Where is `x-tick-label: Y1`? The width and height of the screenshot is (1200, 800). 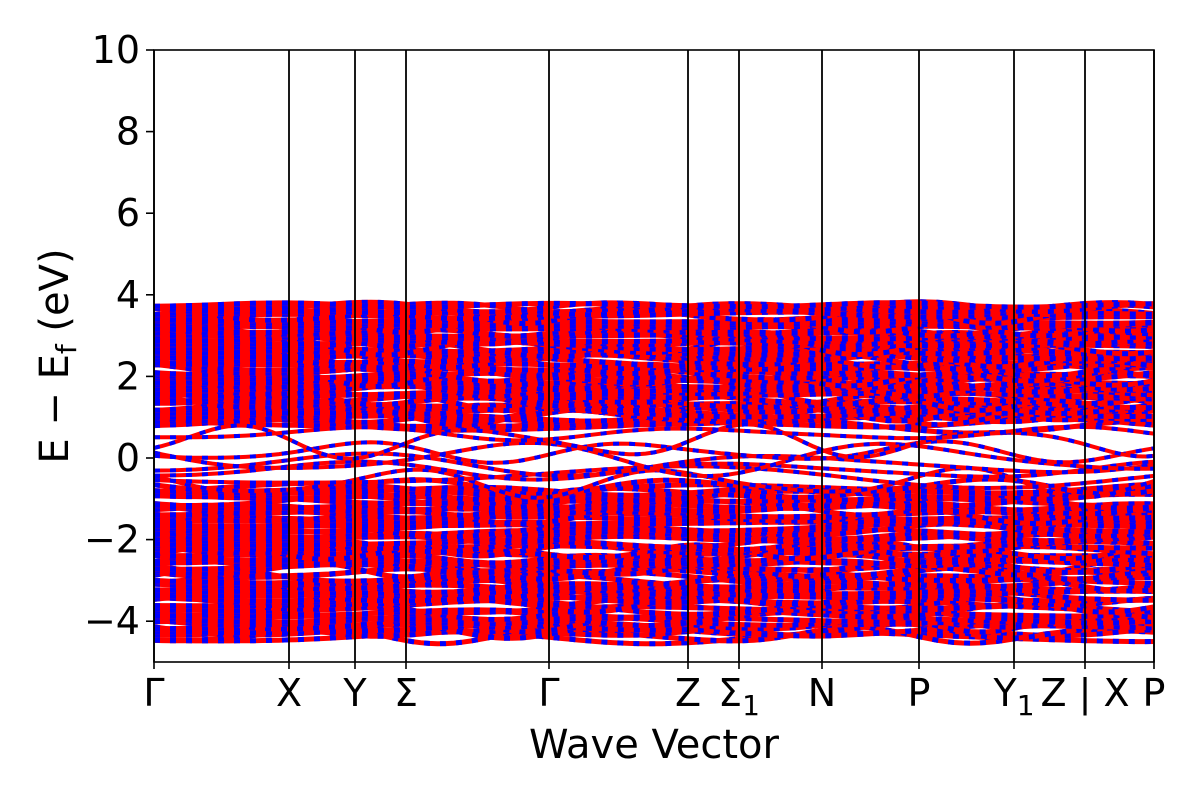
x-tick-label: Y1 is located at coordinates (1013, 696).